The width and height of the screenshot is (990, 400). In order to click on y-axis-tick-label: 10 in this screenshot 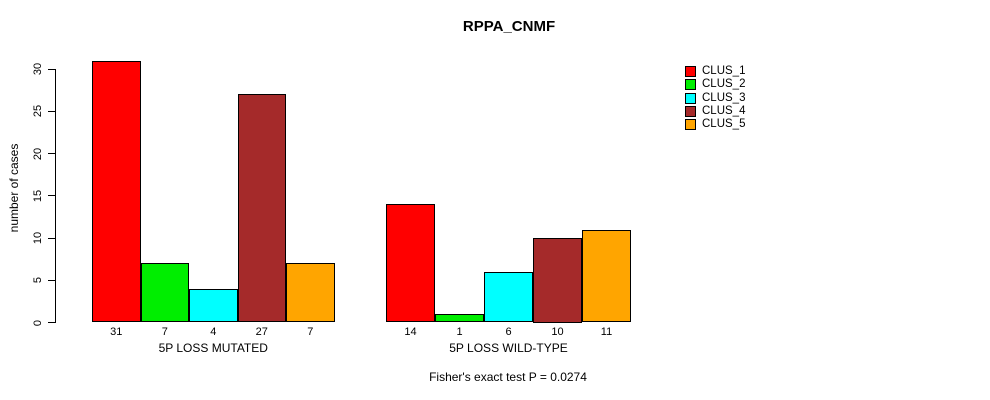, I will do `click(38, 238)`.